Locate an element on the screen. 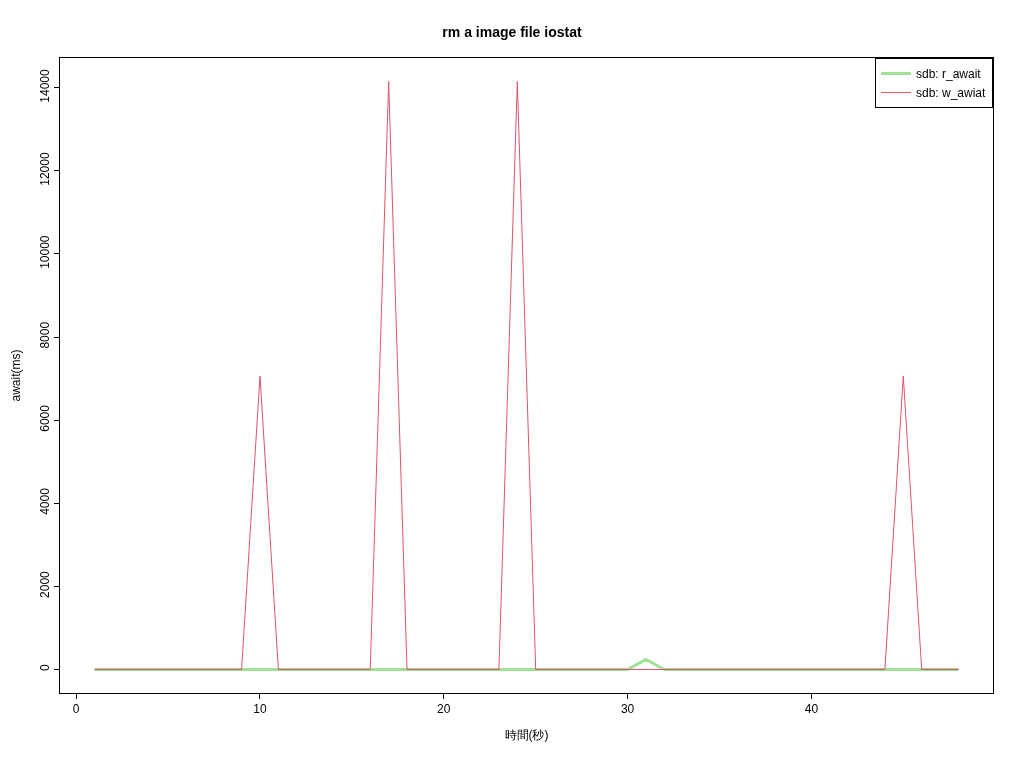  y-tick-label: 12000 is located at coordinates (45, 169).